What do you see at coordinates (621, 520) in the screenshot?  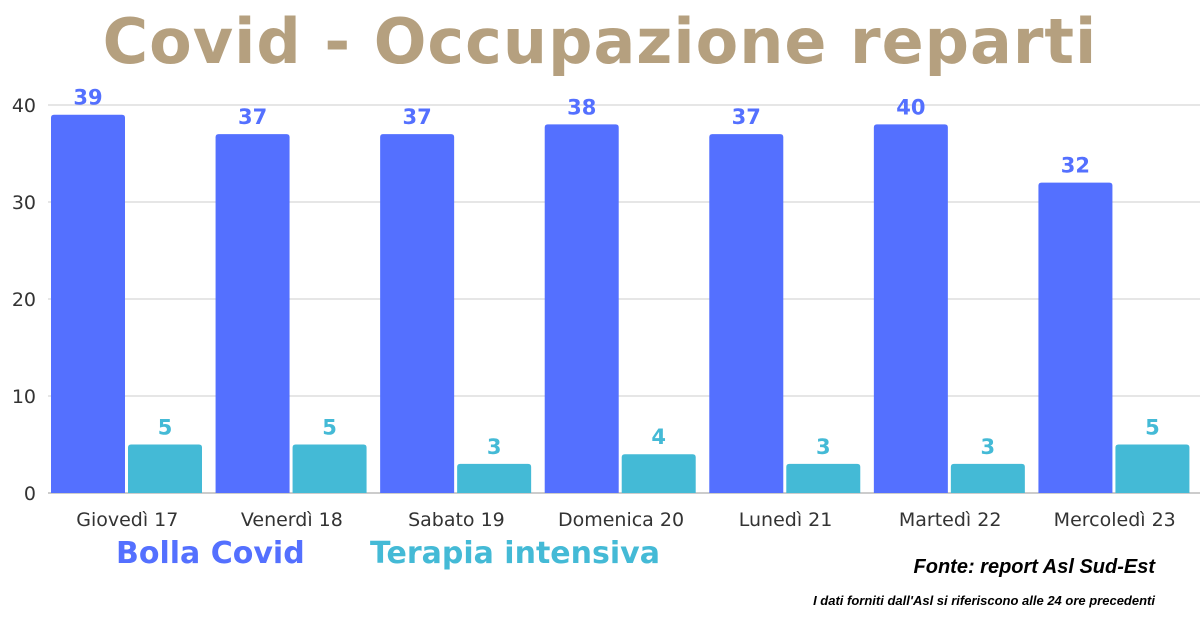 I see `x-tick-label: Domenica 20` at bounding box center [621, 520].